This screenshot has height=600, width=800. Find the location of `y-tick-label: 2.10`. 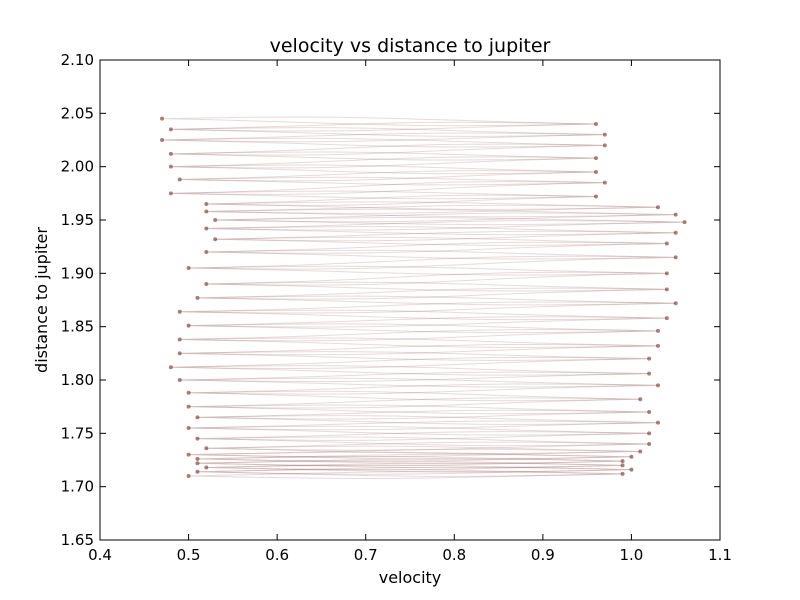

y-tick-label: 2.10 is located at coordinates (77, 60).